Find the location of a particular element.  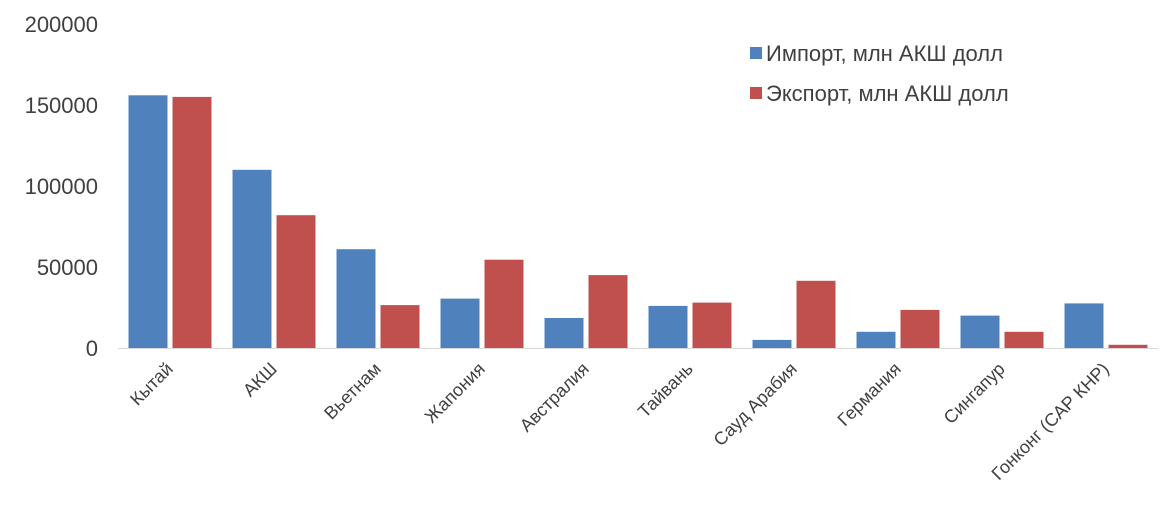

x-tick-label: Жапония is located at coordinates (455, 393).